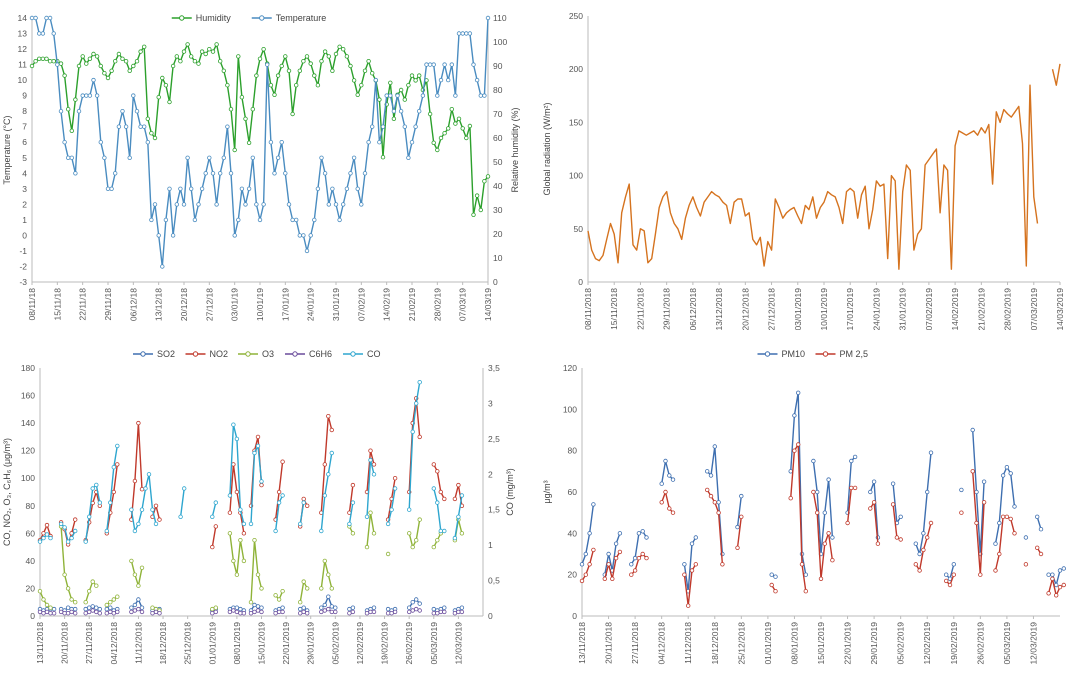 The image size is (1073, 678). Describe the element at coordinates (498, 162) in the screenshot. I see `y-right-tick-label: 50` at that location.